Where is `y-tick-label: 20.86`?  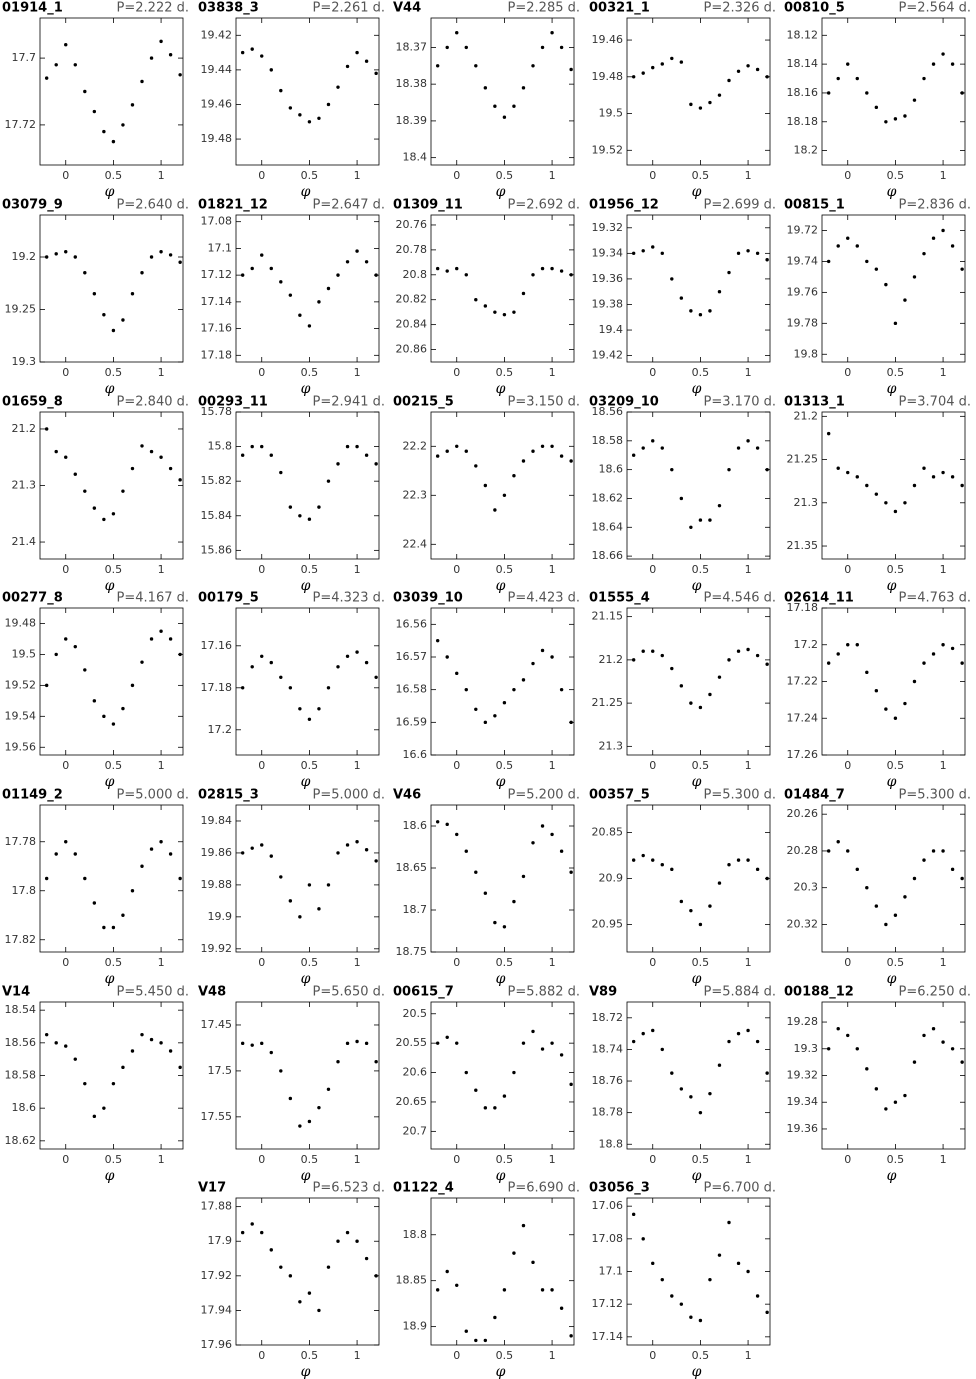
y-tick-label: 20.86 is located at coordinates (412, 349).